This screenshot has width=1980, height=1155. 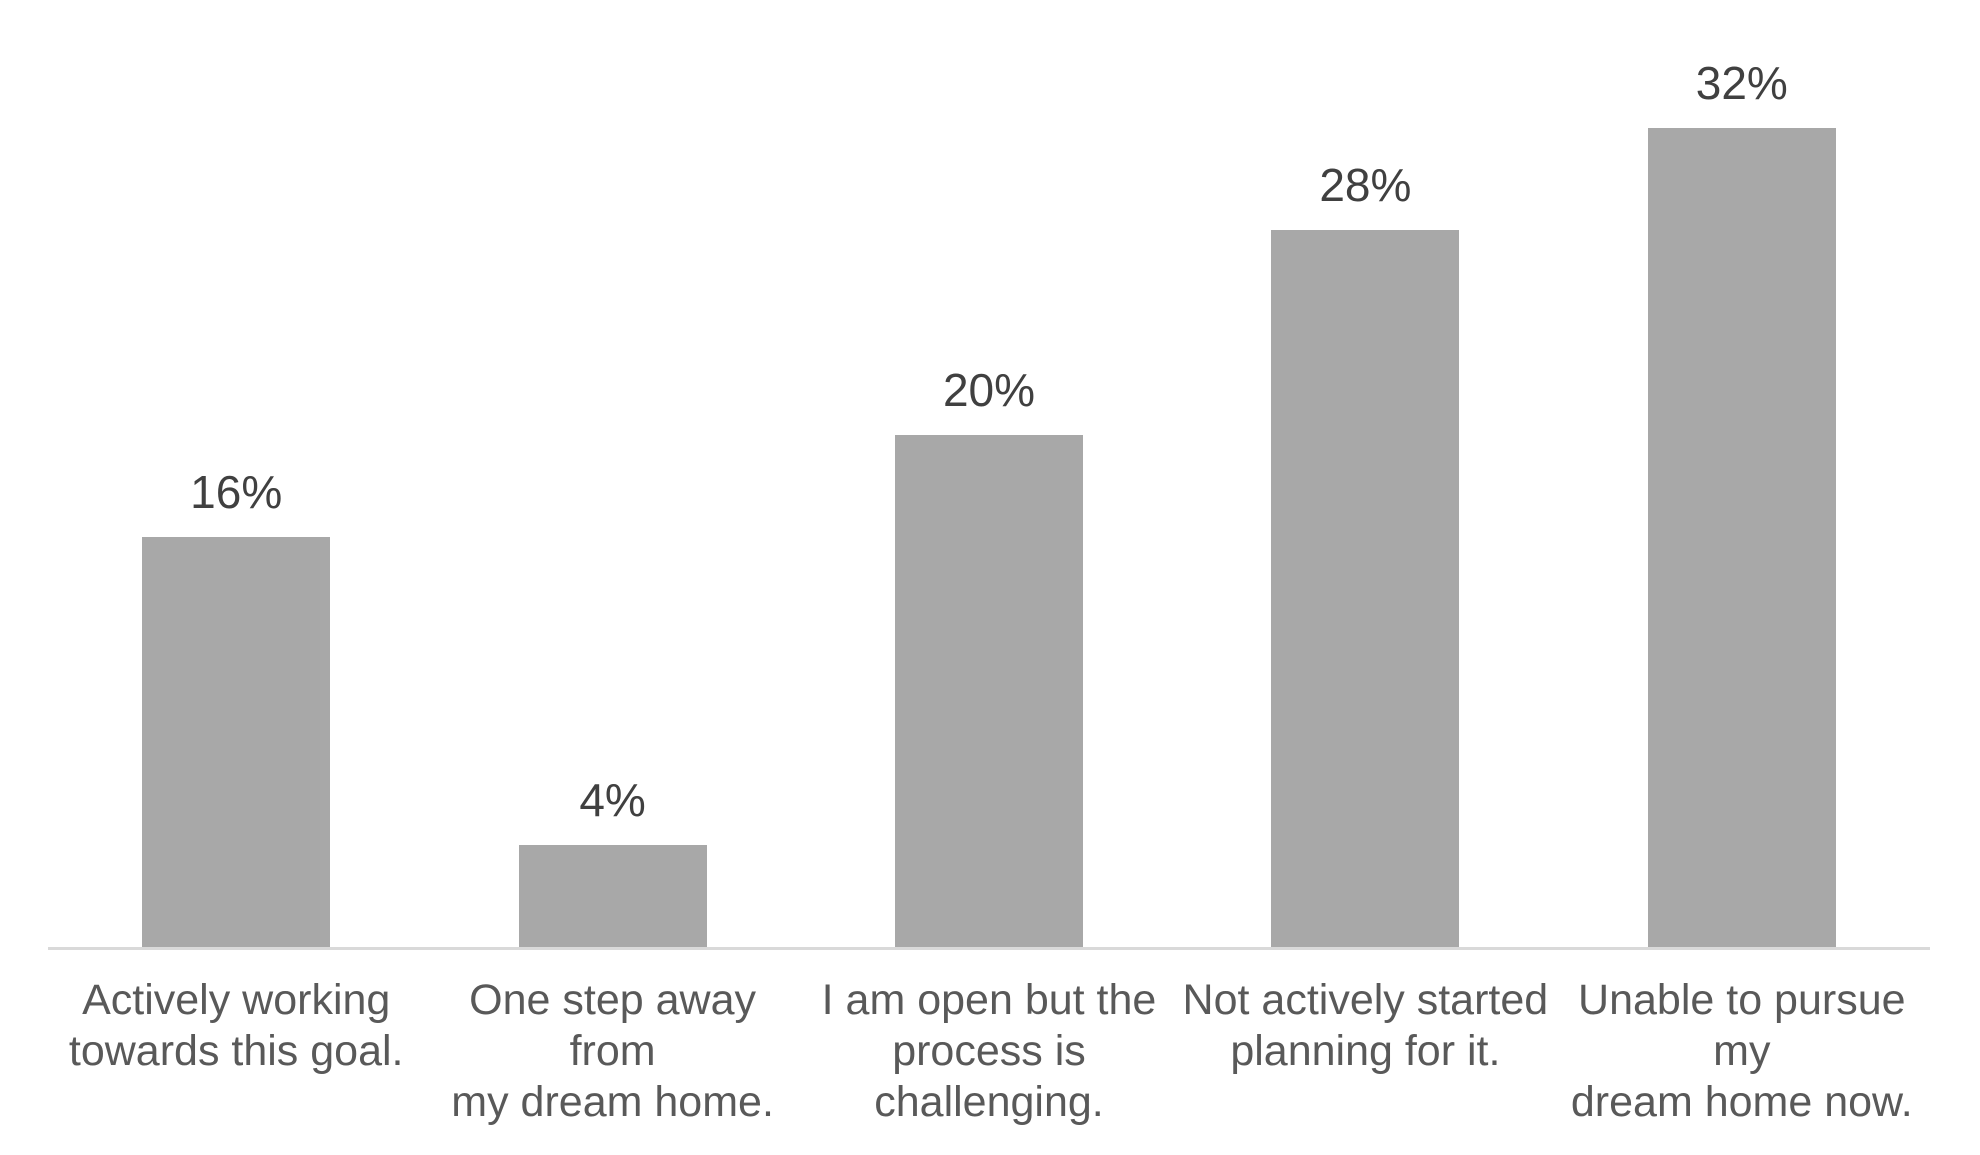 I want to click on category-label-line: my dream home., so click(x=612, y=1102).